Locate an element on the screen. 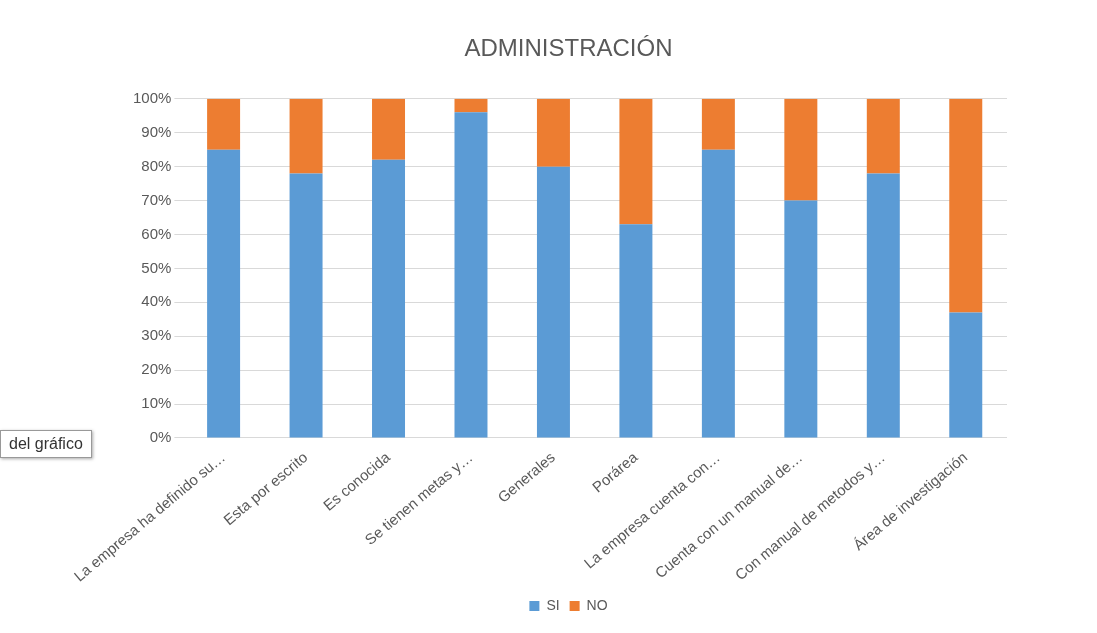  y-tick-label: 40% is located at coordinates (156, 301).